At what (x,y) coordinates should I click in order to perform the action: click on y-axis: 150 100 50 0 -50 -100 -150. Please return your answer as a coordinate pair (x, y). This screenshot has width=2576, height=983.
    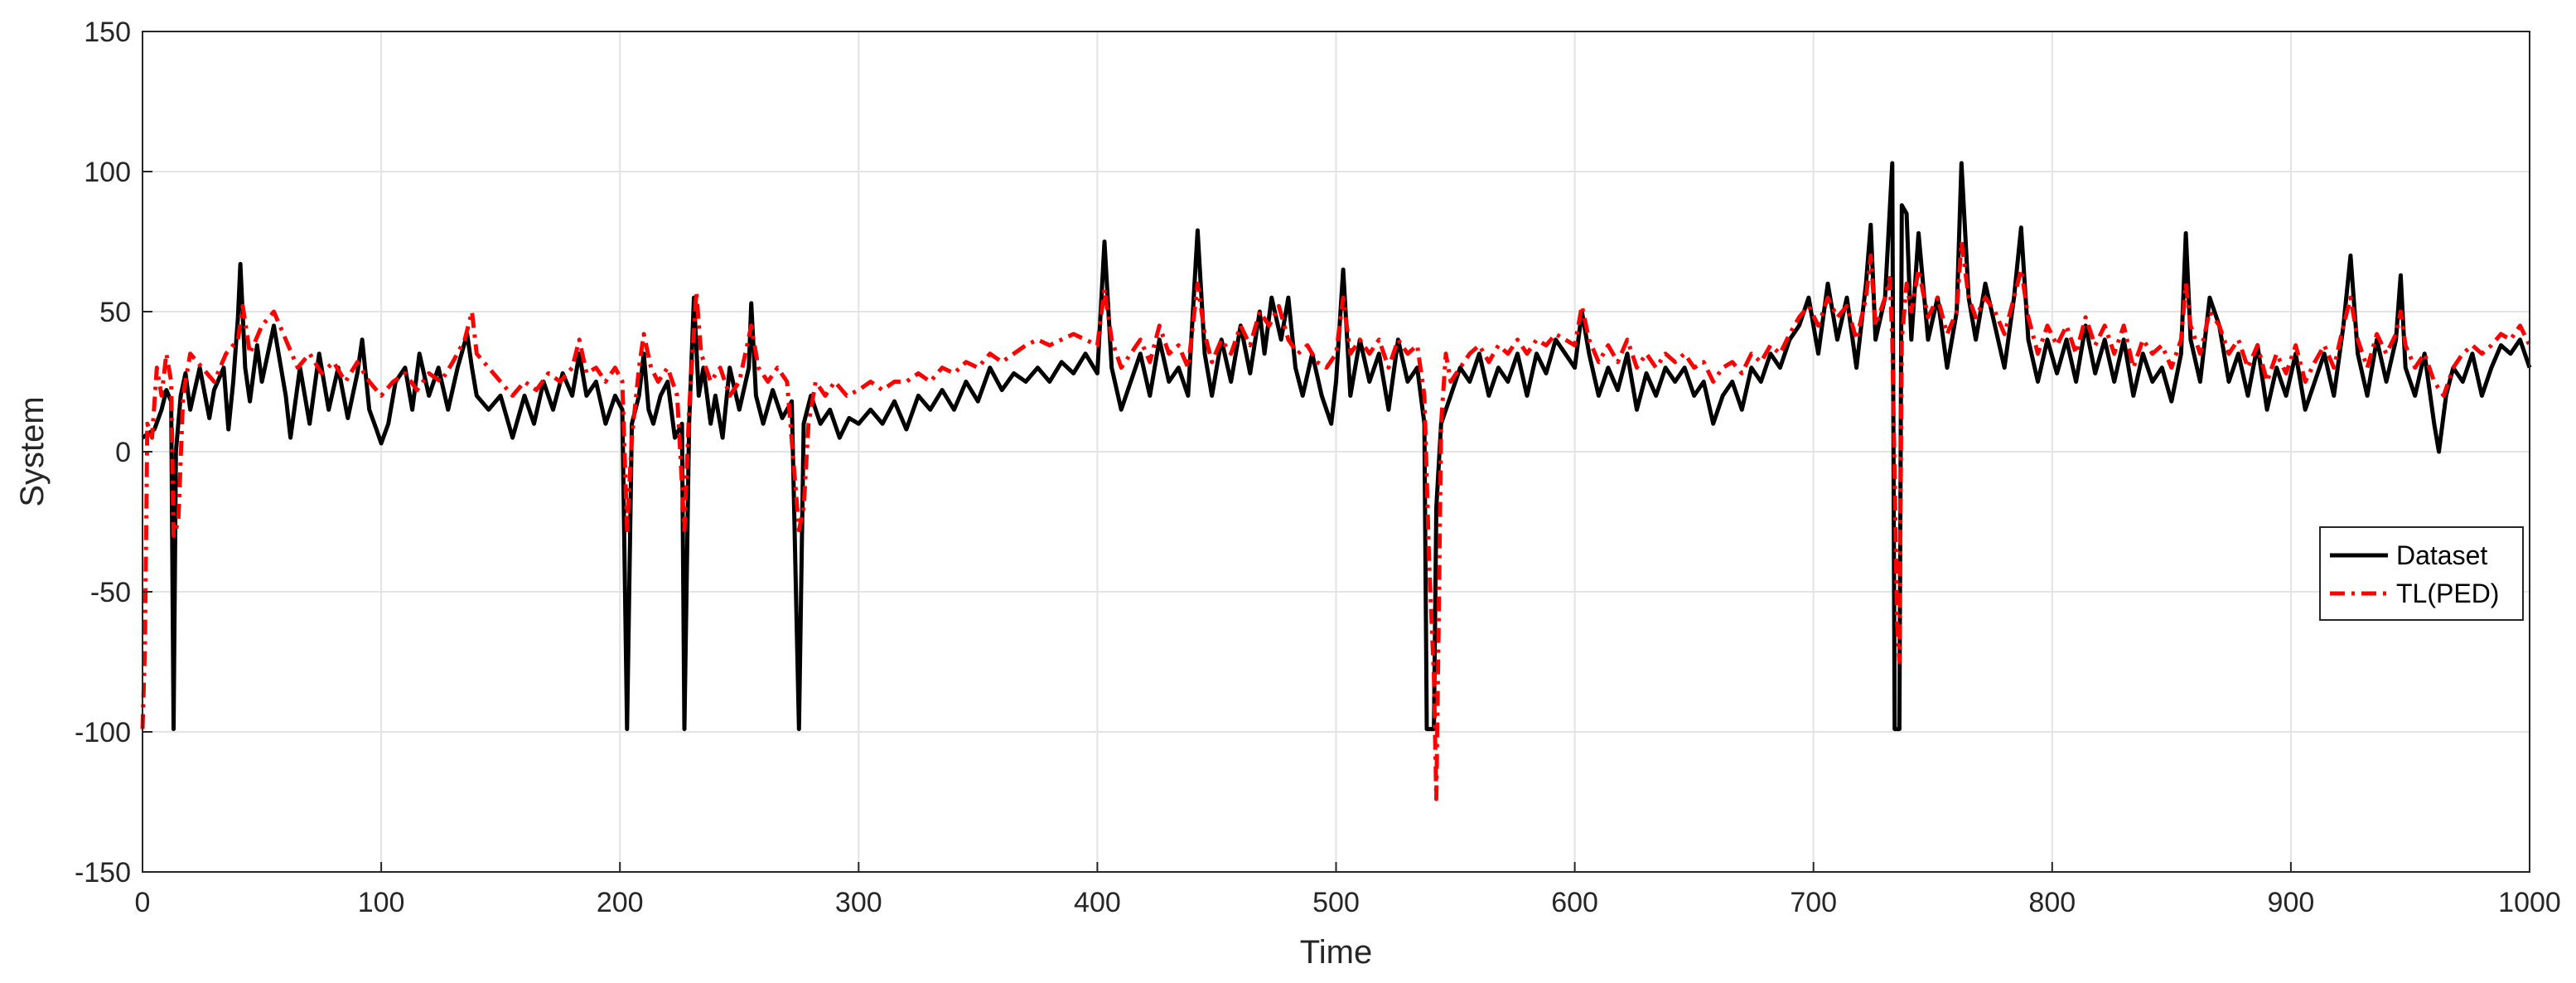
    Looking at the image, I should click on (113, 453).